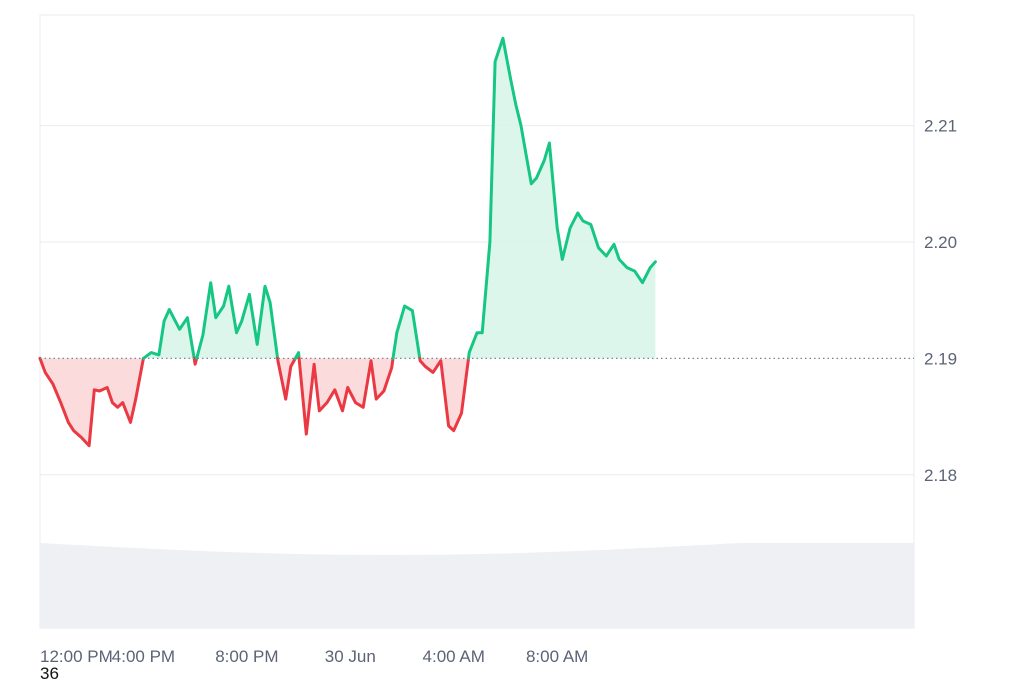  I want to click on volume-area, so click(477, 585).